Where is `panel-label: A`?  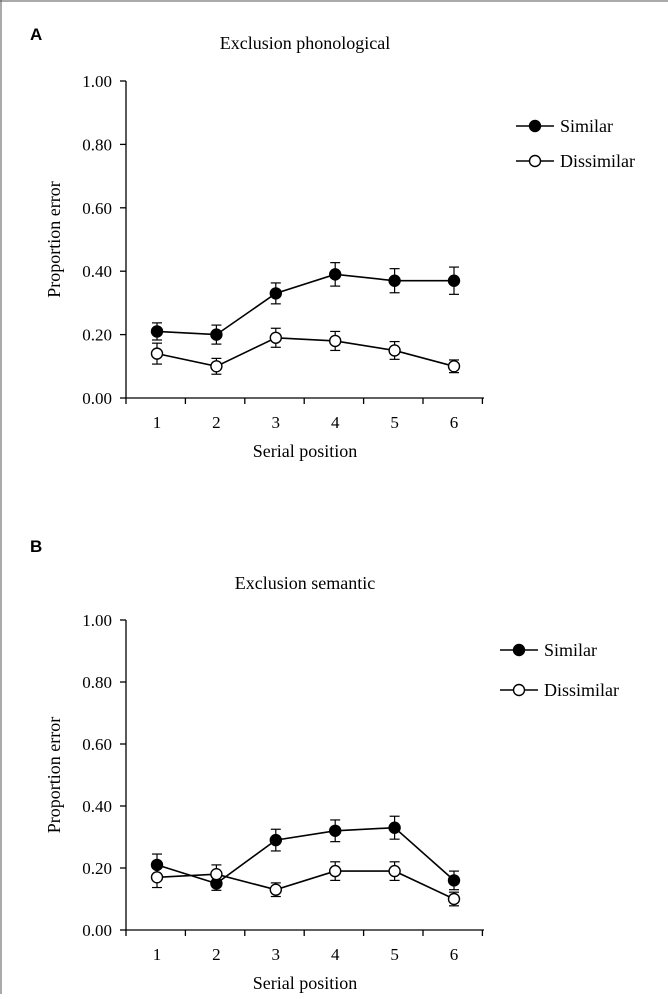 panel-label: A is located at coordinates (36, 34).